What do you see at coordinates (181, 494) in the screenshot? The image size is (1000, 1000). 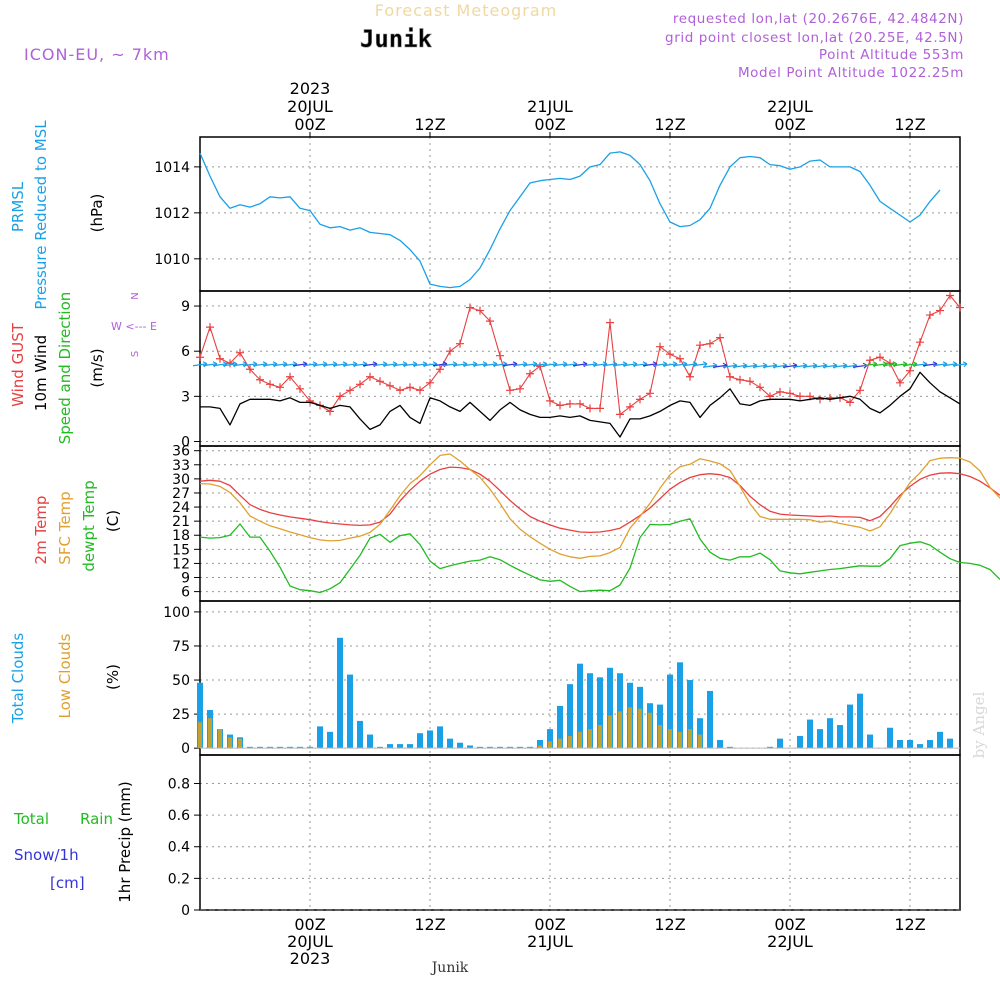 I see `temperature-ytick-label: 27` at bounding box center [181, 494].